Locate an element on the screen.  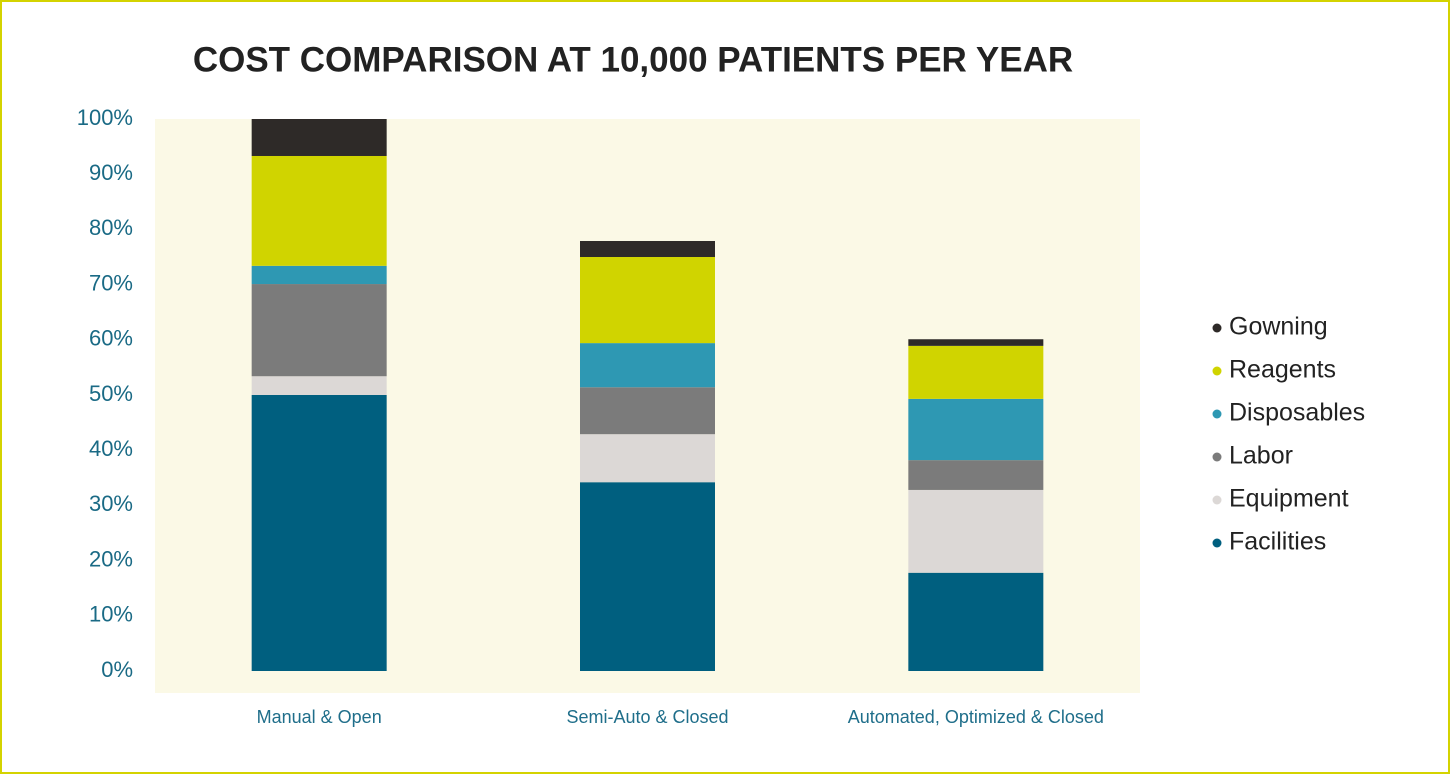
y-tick-label: 70% is located at coordinates (111, 282).